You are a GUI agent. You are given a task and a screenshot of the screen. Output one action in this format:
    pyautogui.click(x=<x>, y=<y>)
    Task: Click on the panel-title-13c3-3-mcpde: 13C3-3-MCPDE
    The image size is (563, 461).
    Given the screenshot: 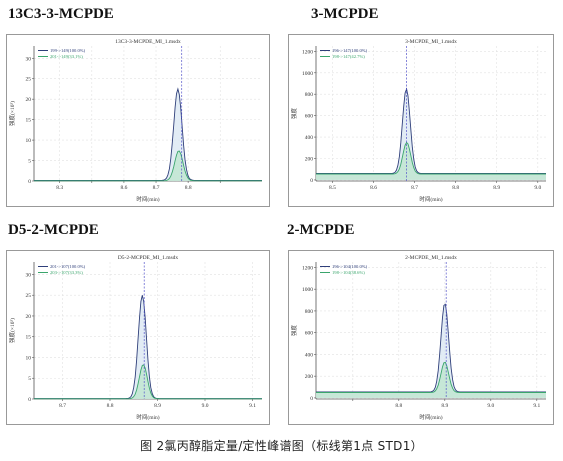 What is the action you would take?
    pyautogui.click(x=61, y=14)
    